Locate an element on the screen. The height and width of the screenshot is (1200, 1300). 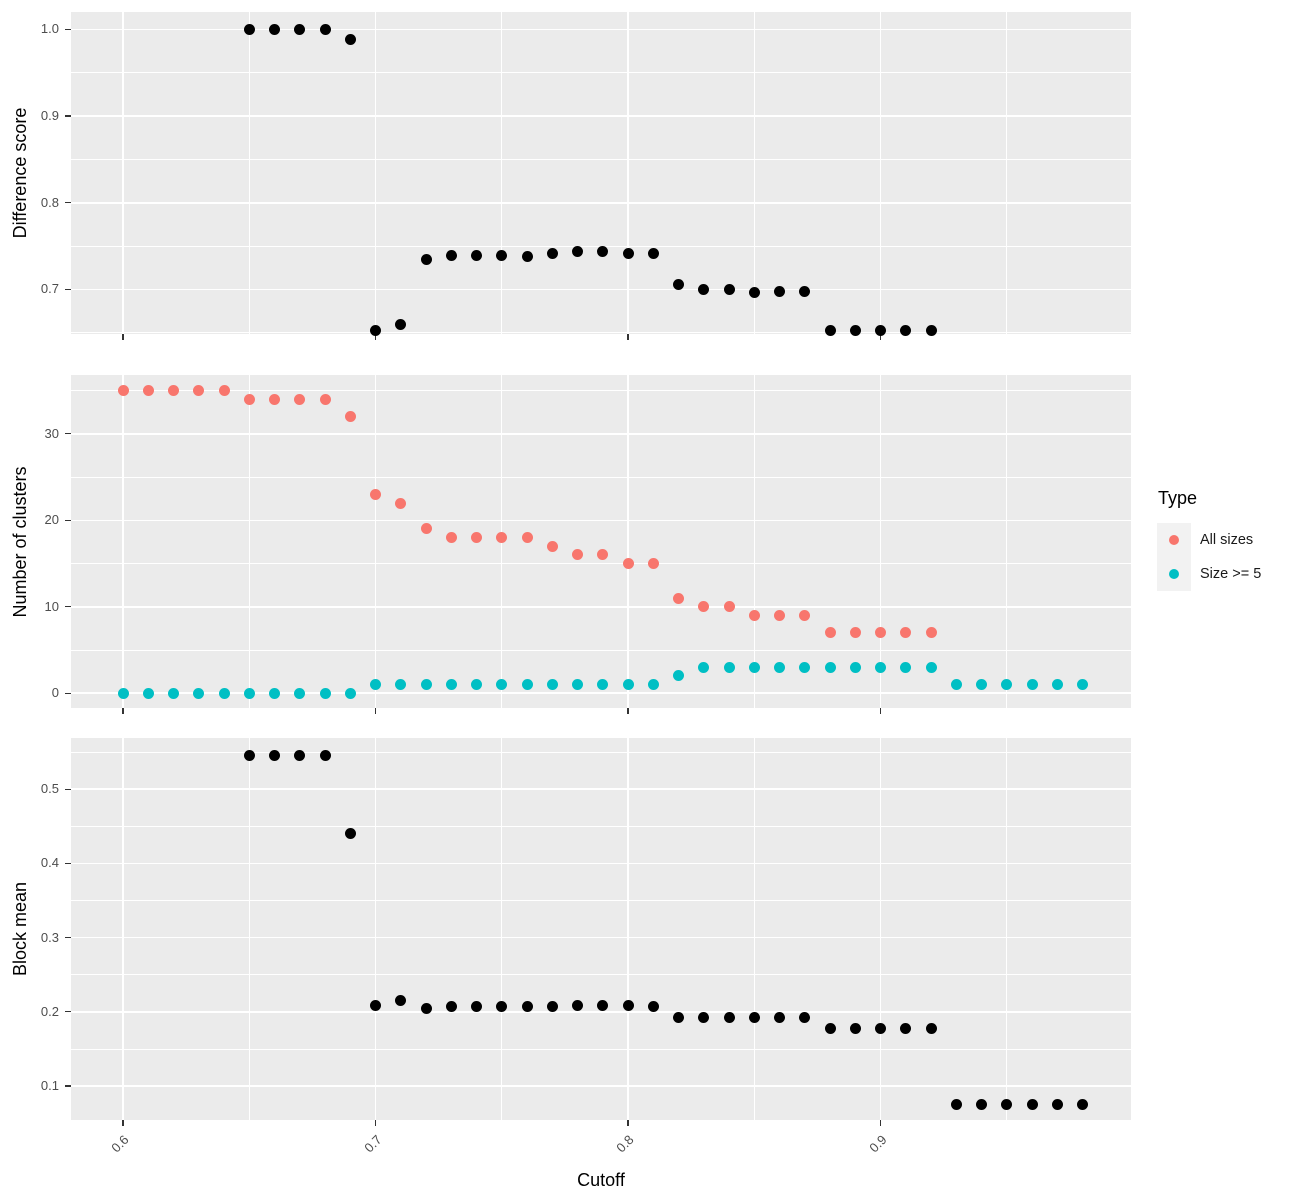
size-ge-5-dot-icon is located at coordinates (1174, 574).